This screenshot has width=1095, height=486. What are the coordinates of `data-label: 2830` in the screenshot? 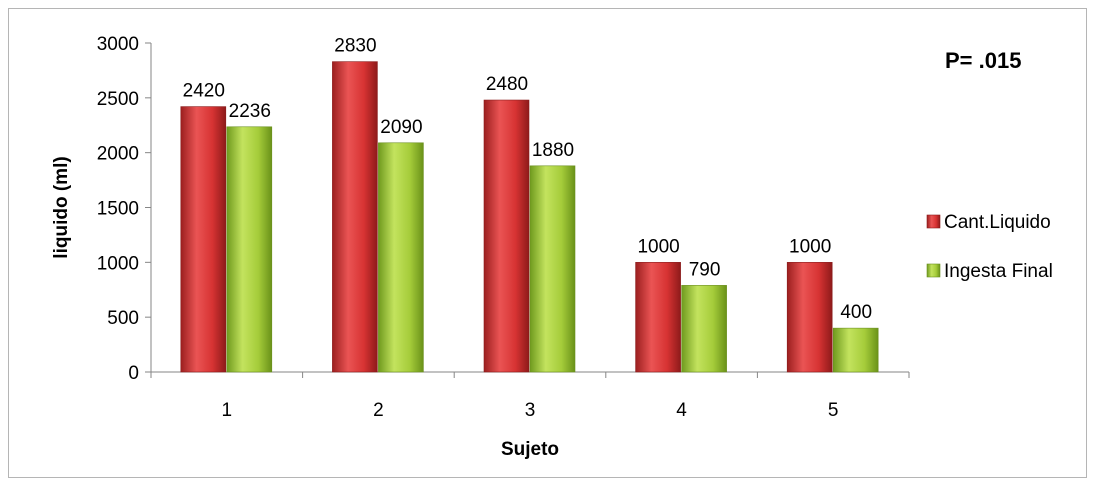 It's located at (355, 46).